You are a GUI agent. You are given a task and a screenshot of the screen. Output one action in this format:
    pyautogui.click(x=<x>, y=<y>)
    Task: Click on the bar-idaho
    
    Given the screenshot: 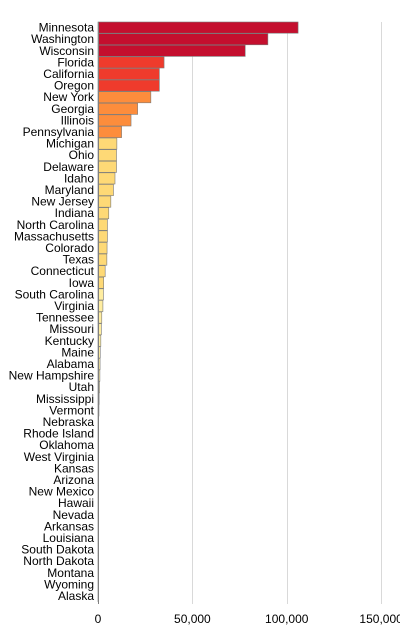 What is the action you would take?
    pyautogui.click(x=106, y=178)
    